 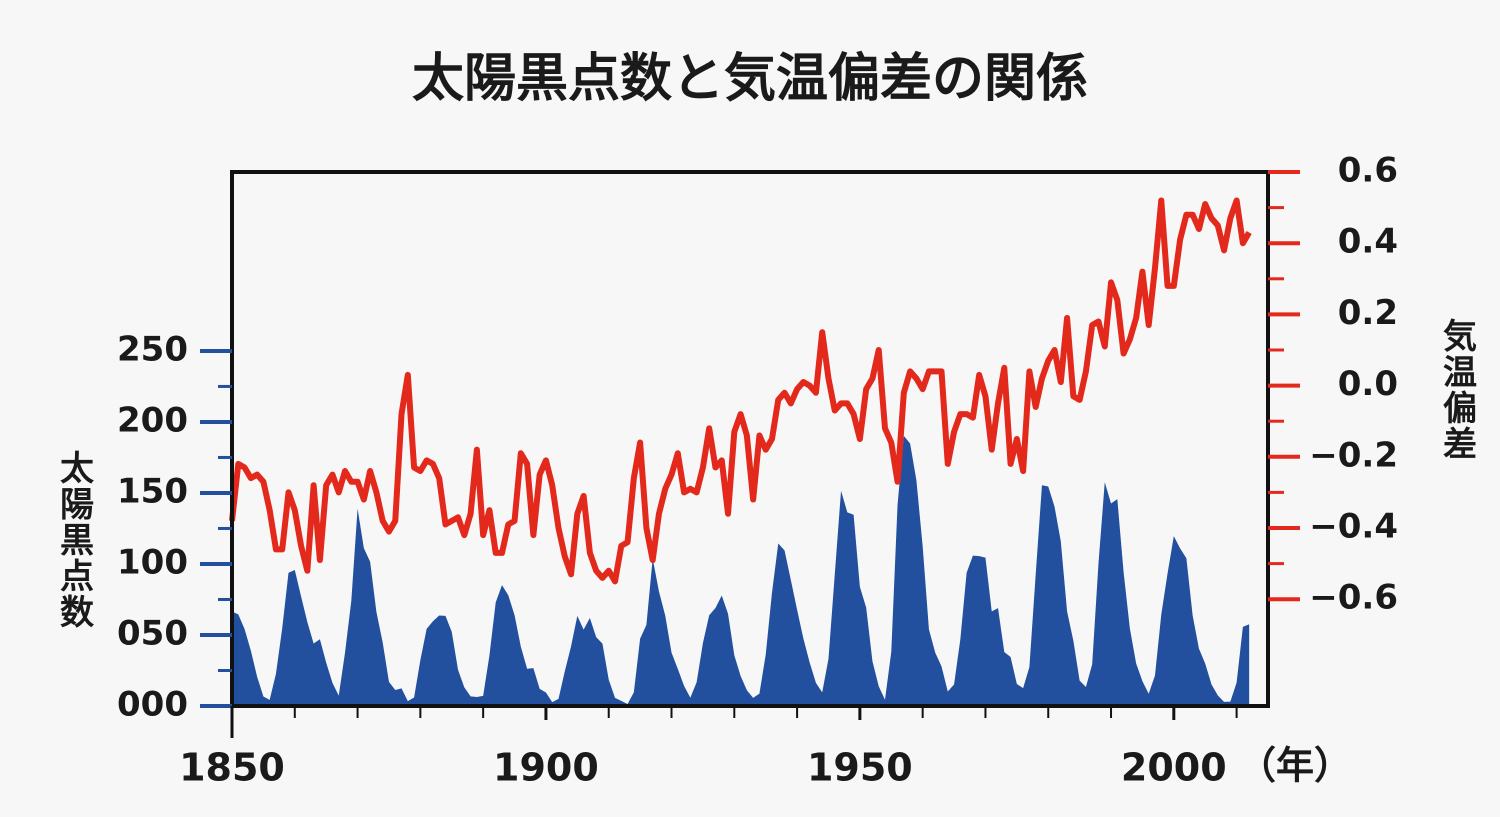 I want to click on y2-axis-label: 気温偏差, so click(x=1457, y=390).